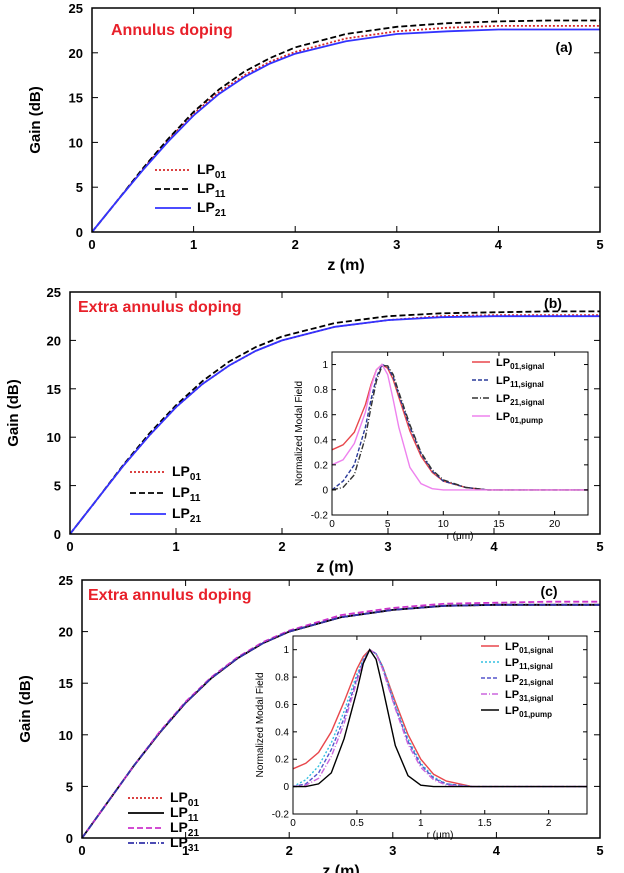 Image resolution: width=624 pixels, height=873 pixels. What do you see at coordinates (549, 823) in the screenshot?
I see `inset-x-tick-label: 2` at bounding box center [549, 823].